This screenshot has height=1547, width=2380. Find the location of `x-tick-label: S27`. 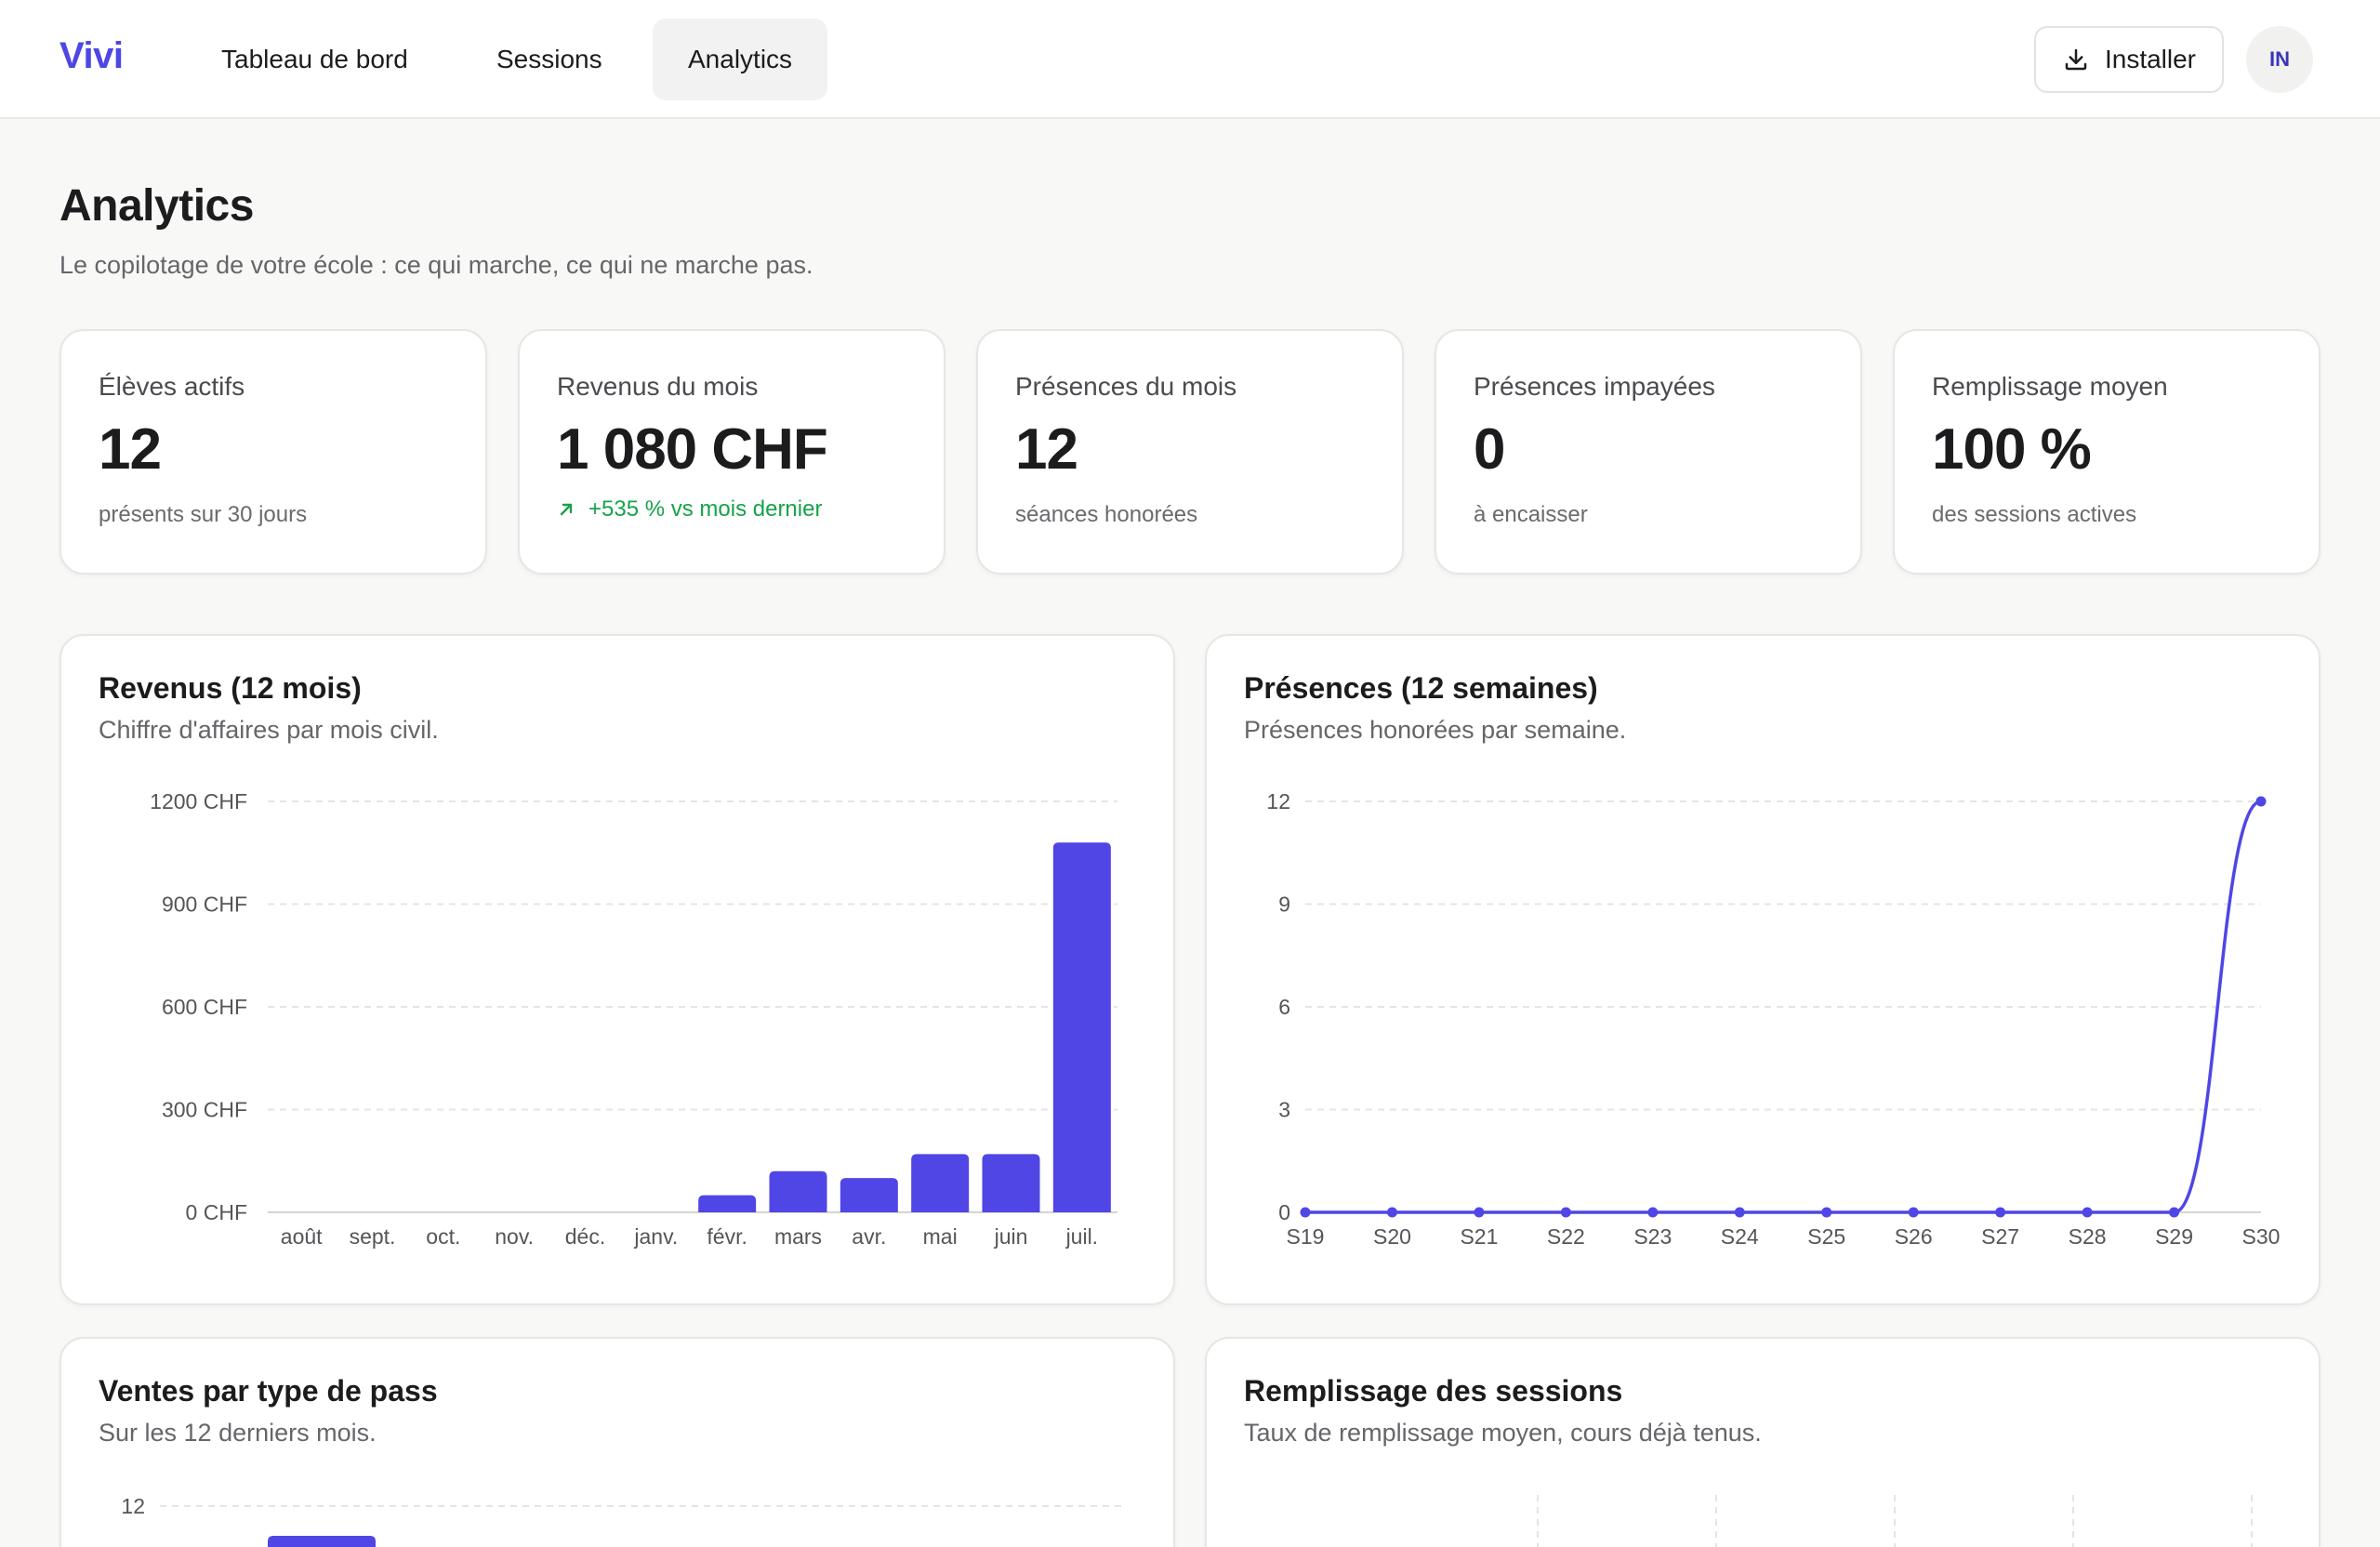

x-tick-label: S27 is located at coordinates (2000, 1236).